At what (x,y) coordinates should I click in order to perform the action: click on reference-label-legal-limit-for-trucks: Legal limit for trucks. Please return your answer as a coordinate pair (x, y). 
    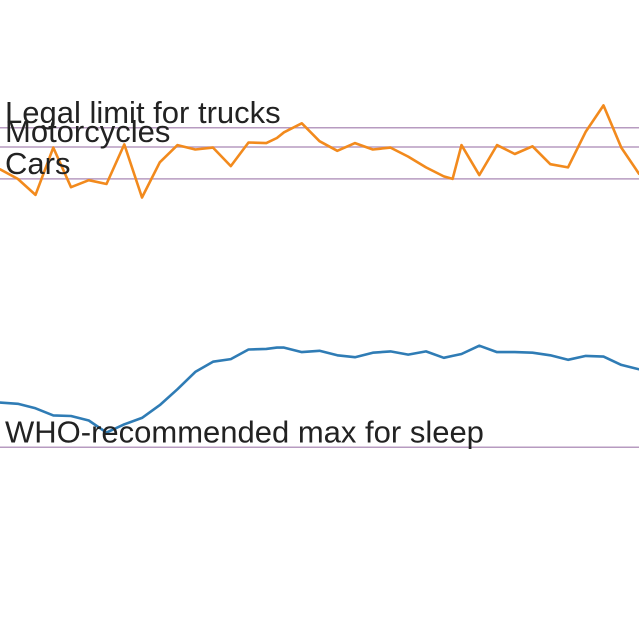
    Looking at the image, I should click on (143, 112).